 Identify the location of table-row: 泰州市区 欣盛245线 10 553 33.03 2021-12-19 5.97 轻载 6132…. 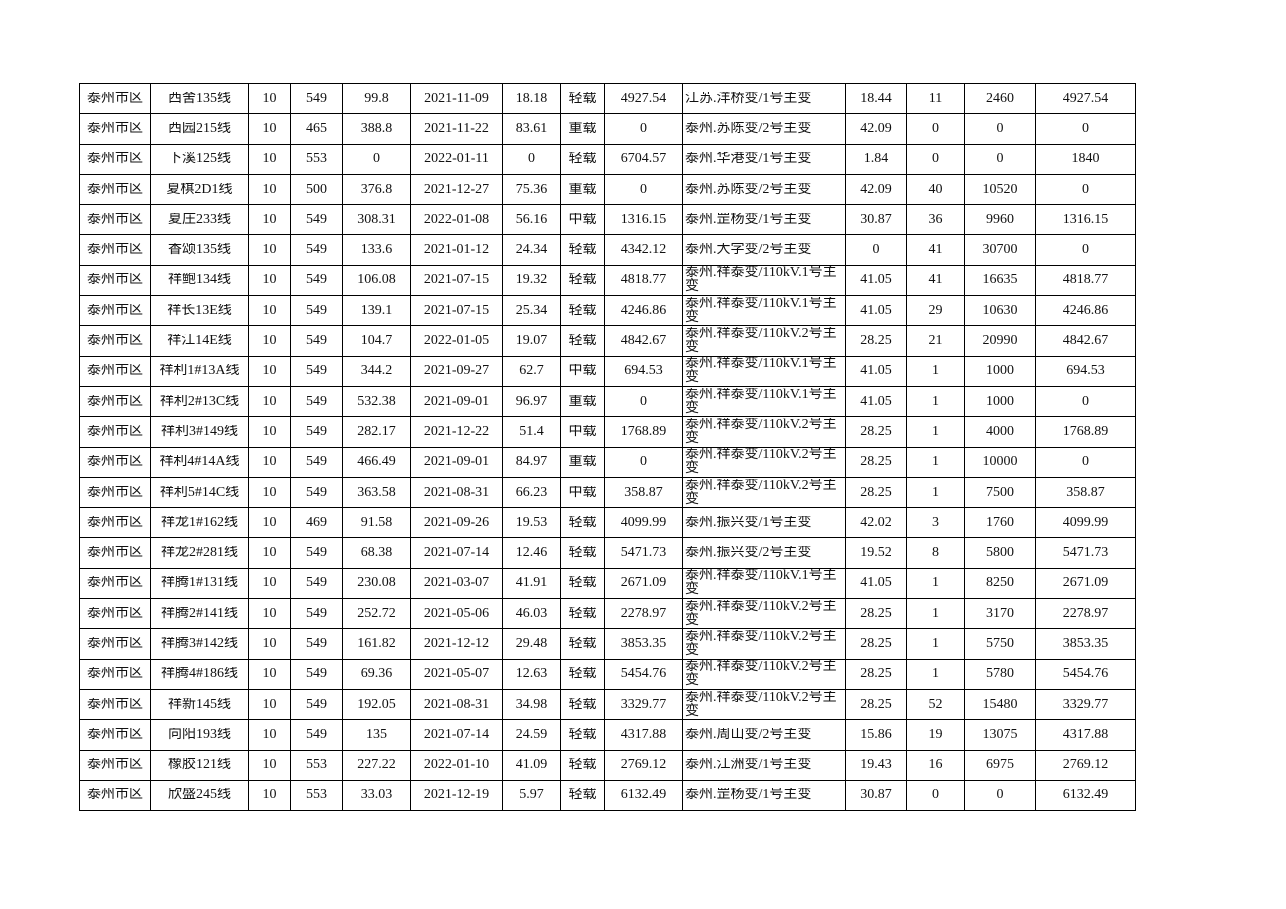
(607, 795).